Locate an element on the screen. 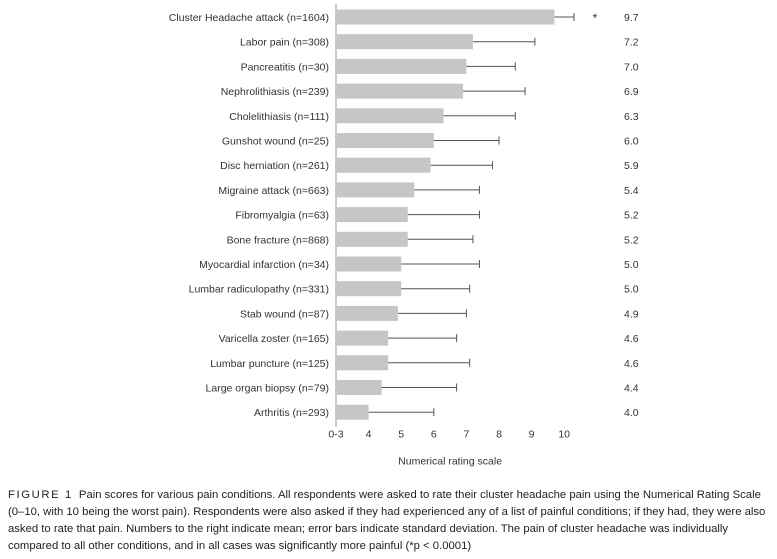  x-axis-title: Numerical rating scale is located at coordinates (450, 462).